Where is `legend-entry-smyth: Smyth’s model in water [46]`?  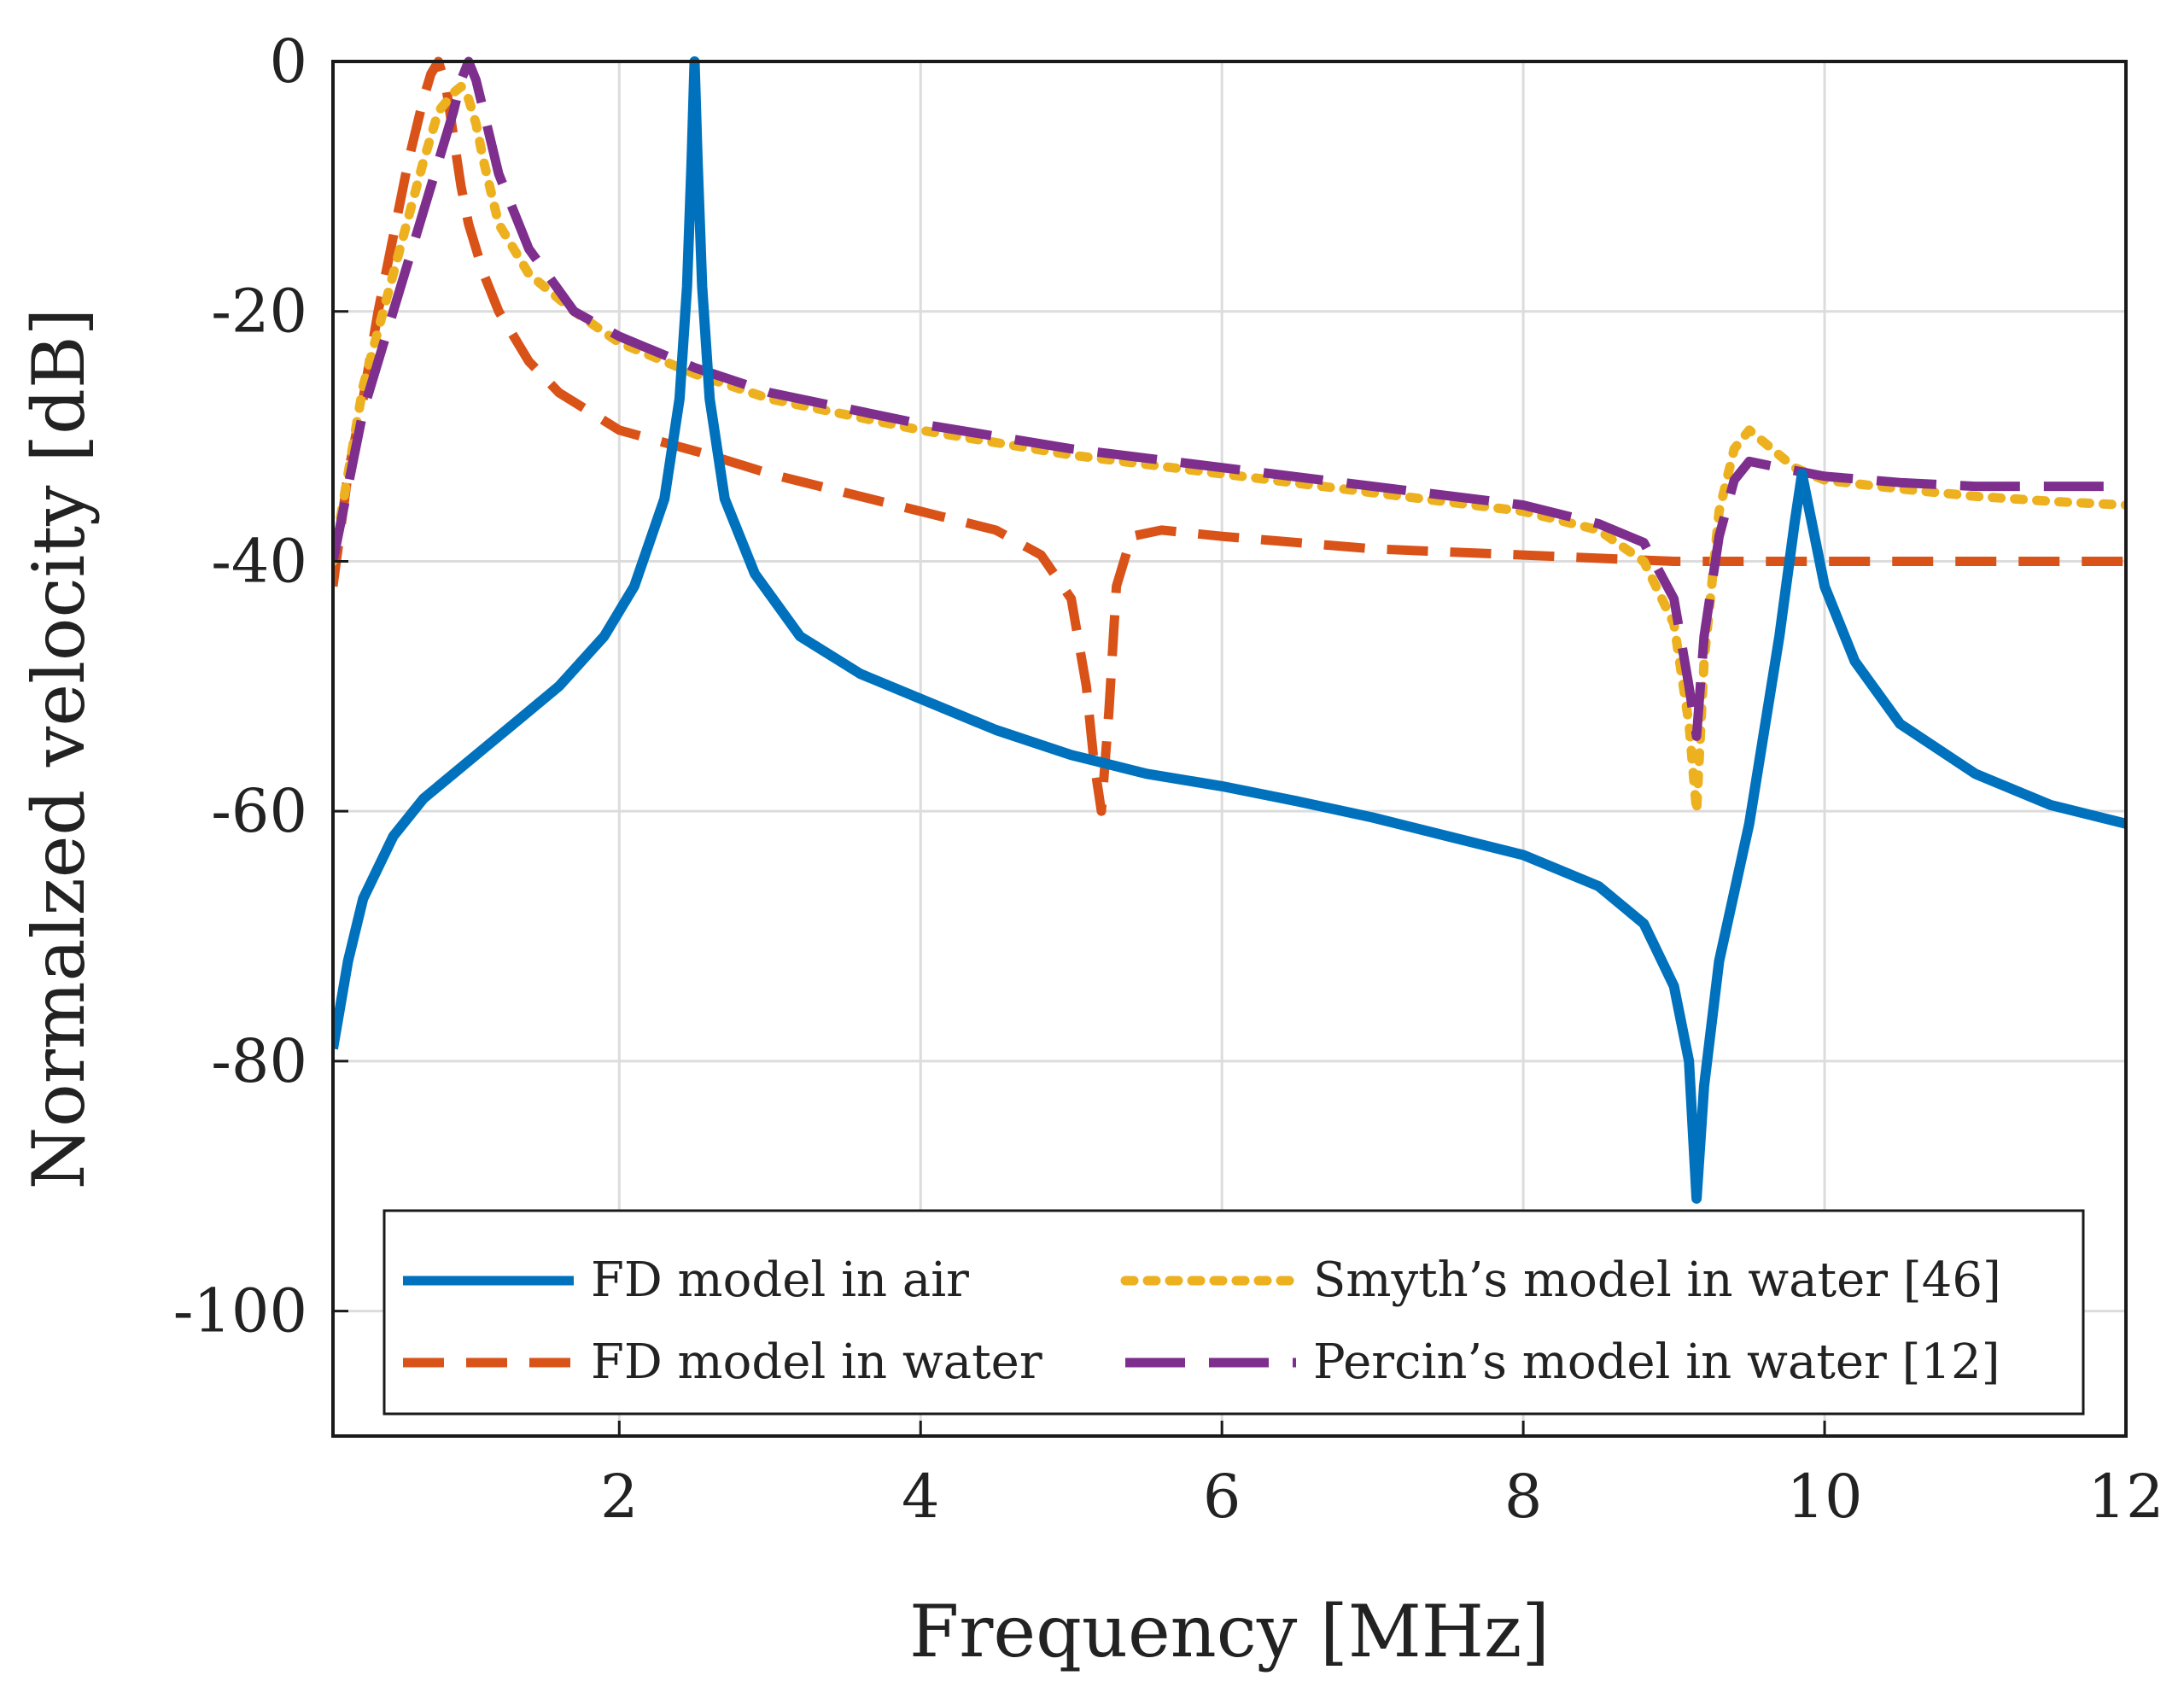 legend-entry-smyth: Smyth’s model in water [46] is located at coordinates (1657, 1280).